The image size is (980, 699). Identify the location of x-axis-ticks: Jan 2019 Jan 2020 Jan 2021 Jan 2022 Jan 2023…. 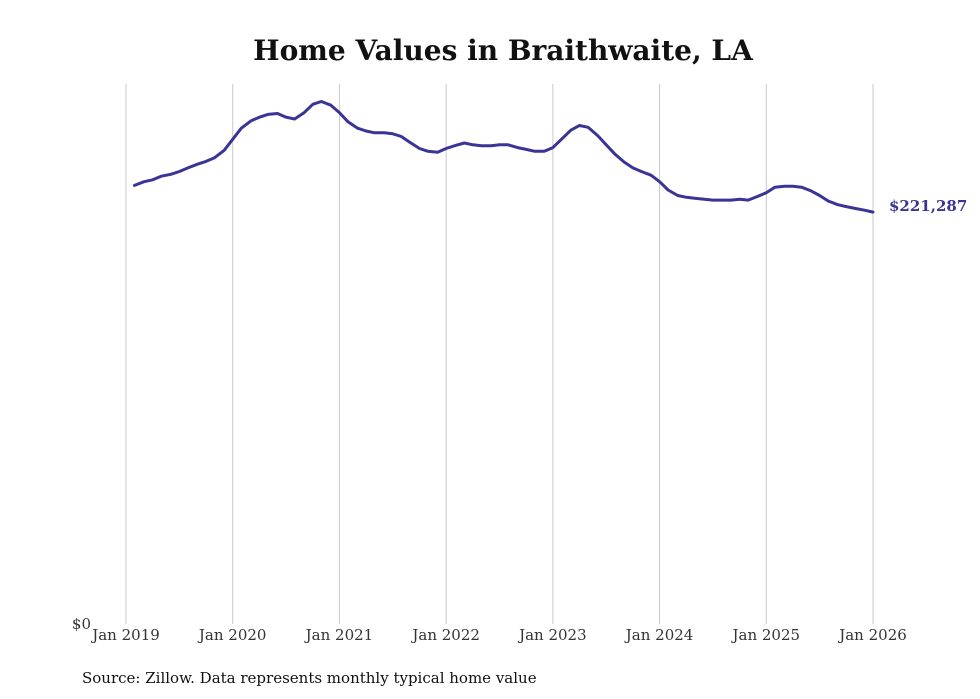
(498, 635).